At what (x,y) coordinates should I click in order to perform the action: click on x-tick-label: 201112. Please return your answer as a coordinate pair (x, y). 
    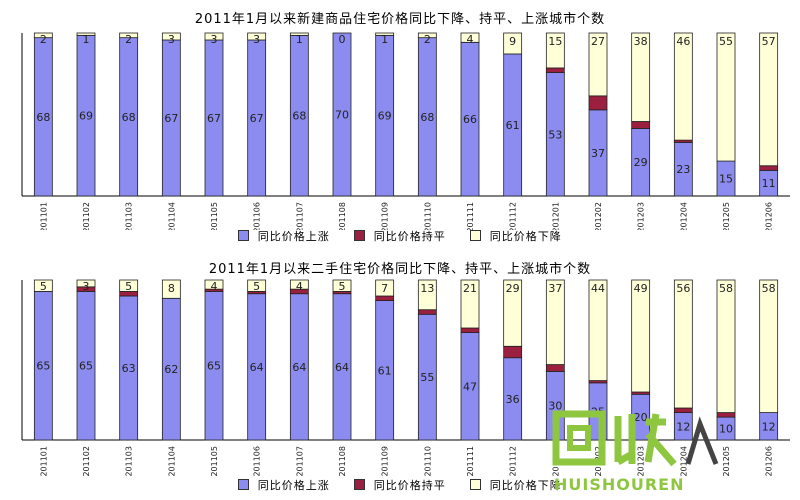
    Looking at the image, I should click on (513, 461).